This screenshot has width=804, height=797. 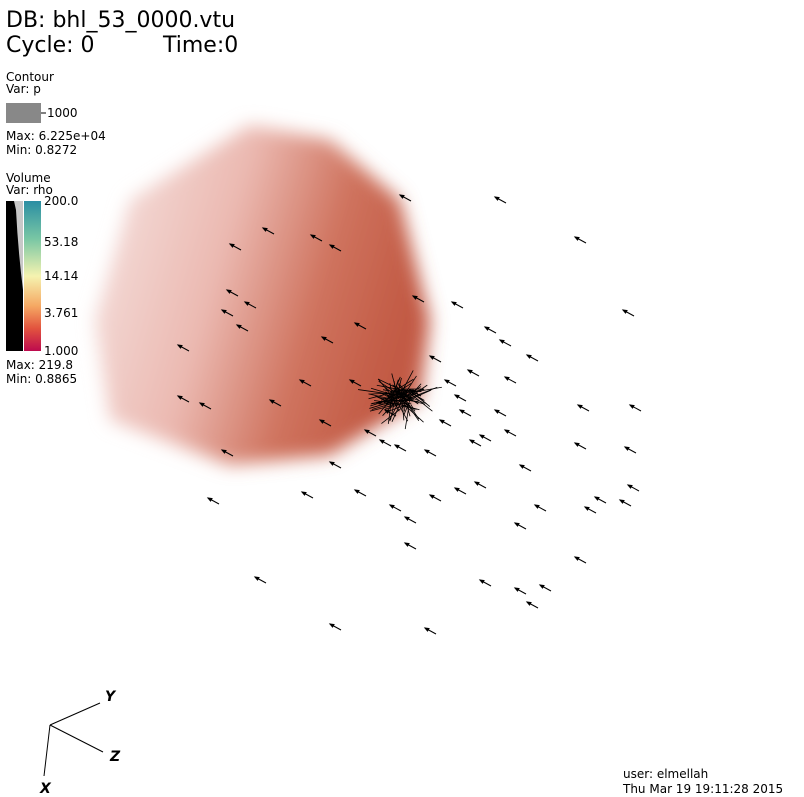 What do you see at coordinates (702, 789) in the screenshot?
I see `date-label: Thu Mar 19 19:11:28 2015` at bounding box center [702, 789].